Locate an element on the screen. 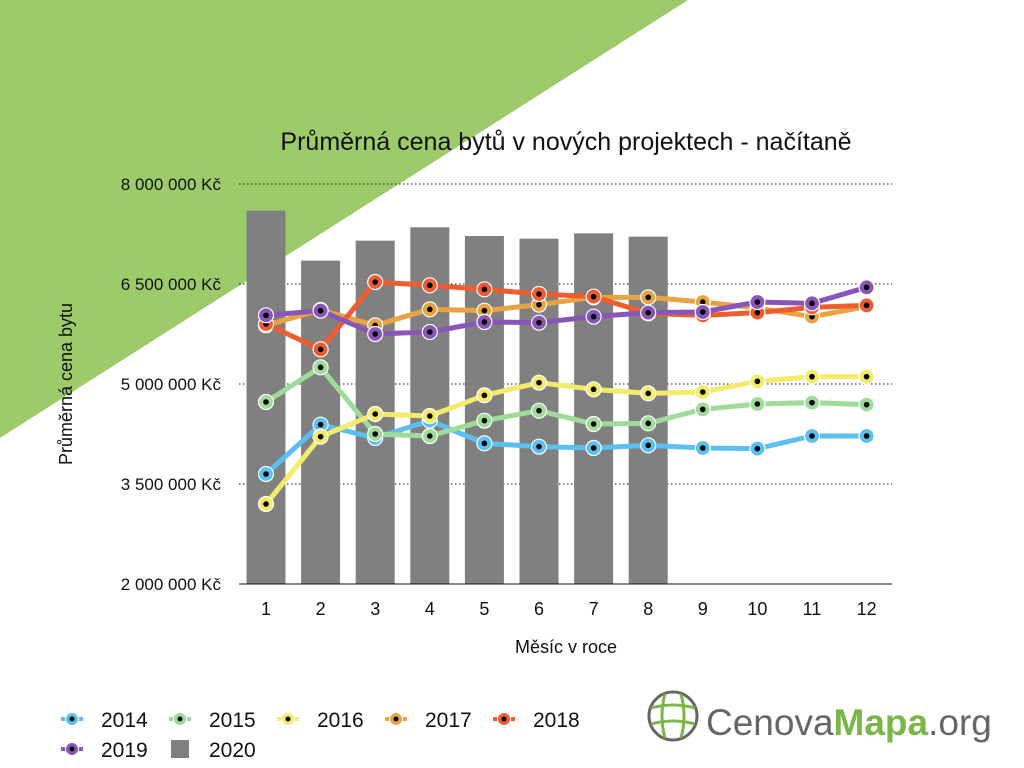  x-axis-label: Měsíc v roce is located at coordinates (566, 647).